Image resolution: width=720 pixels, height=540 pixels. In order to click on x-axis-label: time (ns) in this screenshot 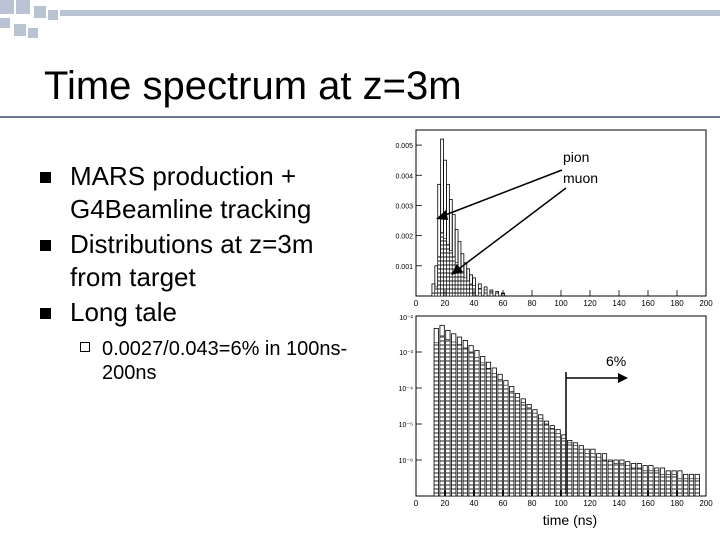, I will do `click(570, 520)`.